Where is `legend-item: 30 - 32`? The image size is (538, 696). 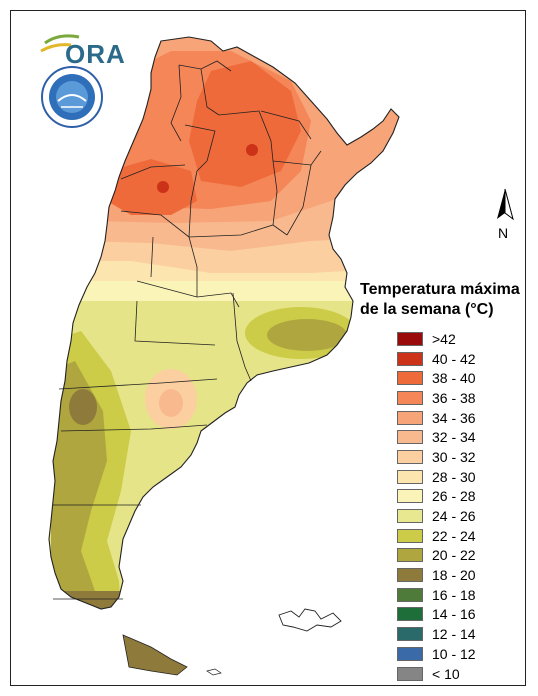
legend-item: 30 - 32 is located at coordinates (436, 457).